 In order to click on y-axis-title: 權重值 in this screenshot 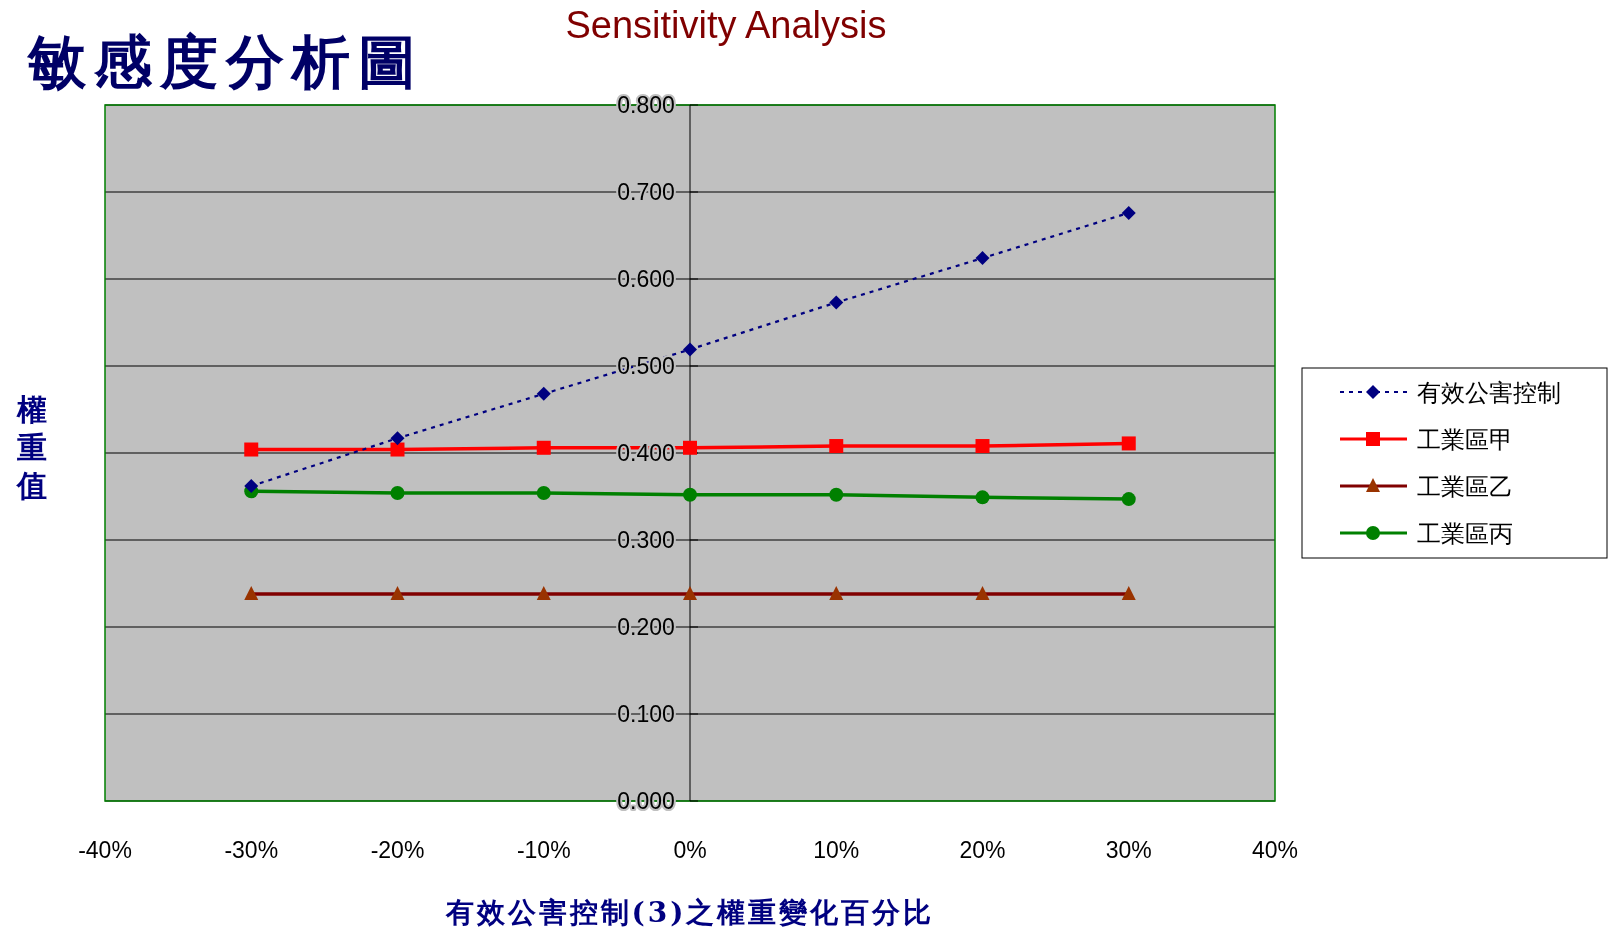, I will do `click(31, 447)`.